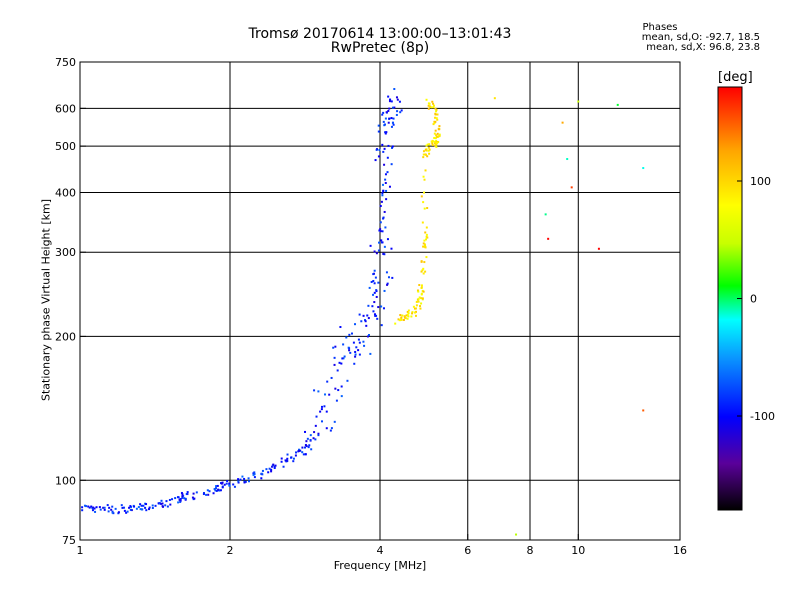 The width and height of the screenshot is (800, 600). I want to click on y-tick-label: 400, so click(65, 192).